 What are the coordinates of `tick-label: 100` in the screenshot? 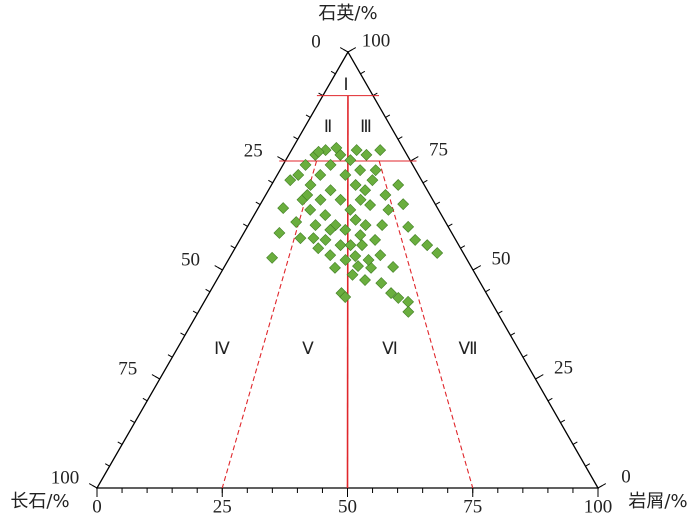 It's located at (376, 40).